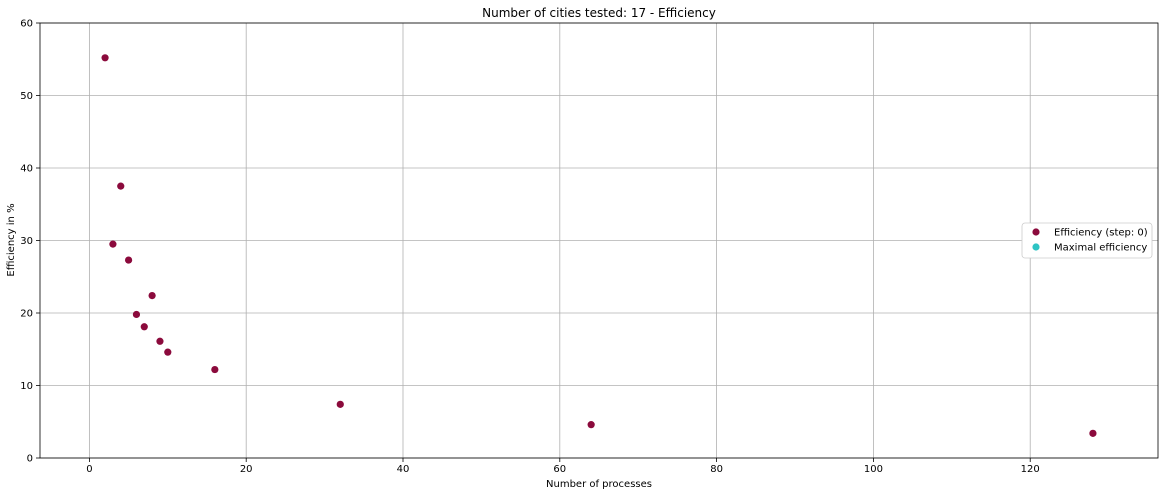  What do you see at coordinates (246, 469) in the screenshot?
I see `x-tick-label: 20` at bounding box center [246, 469].